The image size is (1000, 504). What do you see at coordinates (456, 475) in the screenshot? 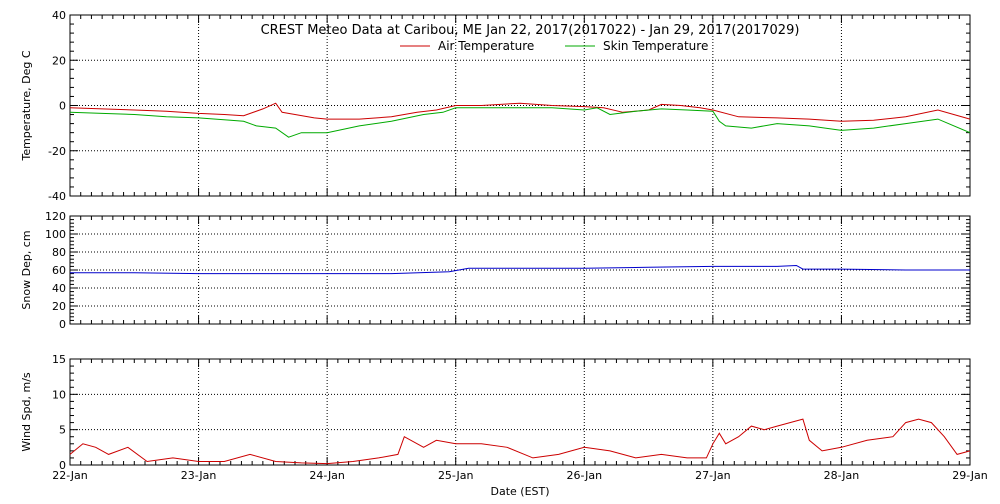
I see `x-tick-label-3: 25-Jan` at bounding box center [456, 475].